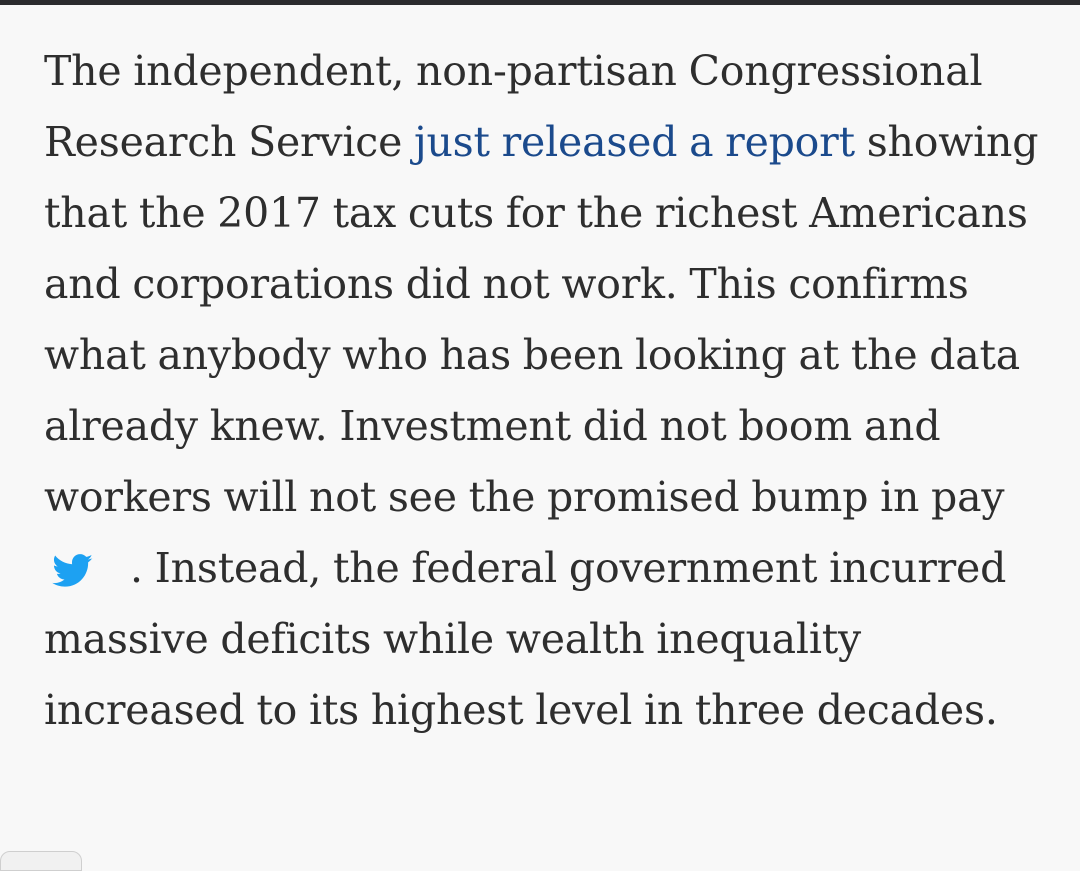 This screenshot has width=1080, height=871. Describe the element at coordinates (73, 571) in the screenshot. I see `twitter-bird-icon` at that location.